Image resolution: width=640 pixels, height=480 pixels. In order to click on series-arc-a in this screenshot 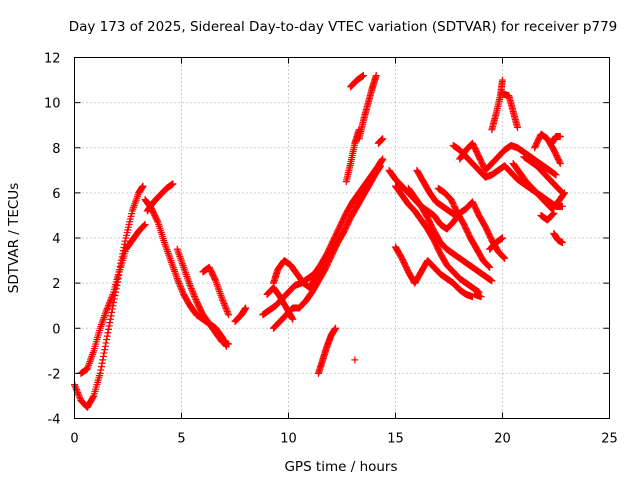, I will do `click(110, 315)`.